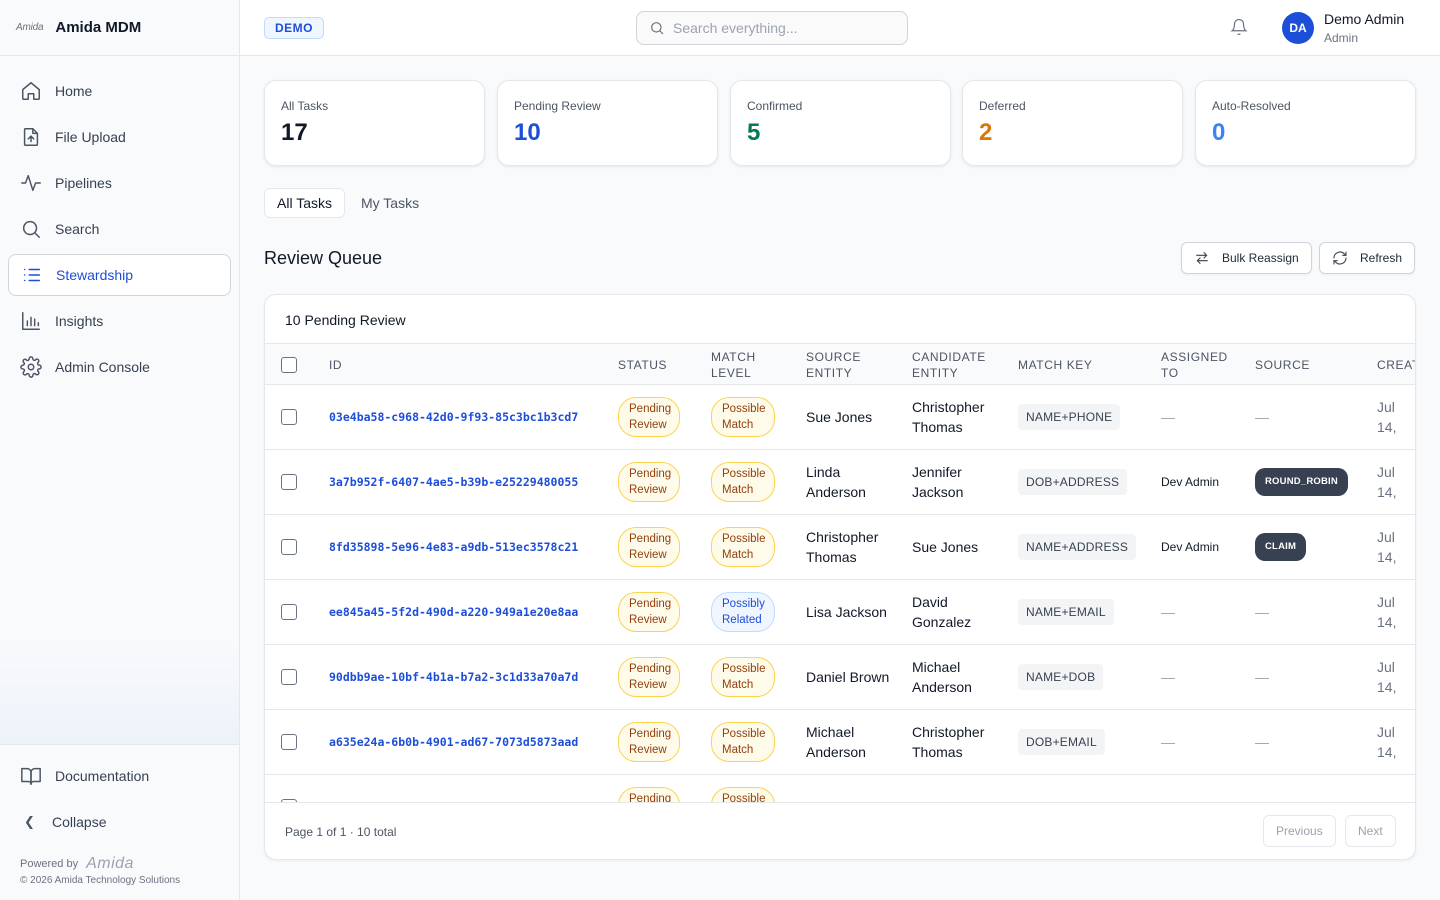 The image size is (1440, 900). I want to click on sidebar-item-stewardship: Stewardship, so click(119, 275).